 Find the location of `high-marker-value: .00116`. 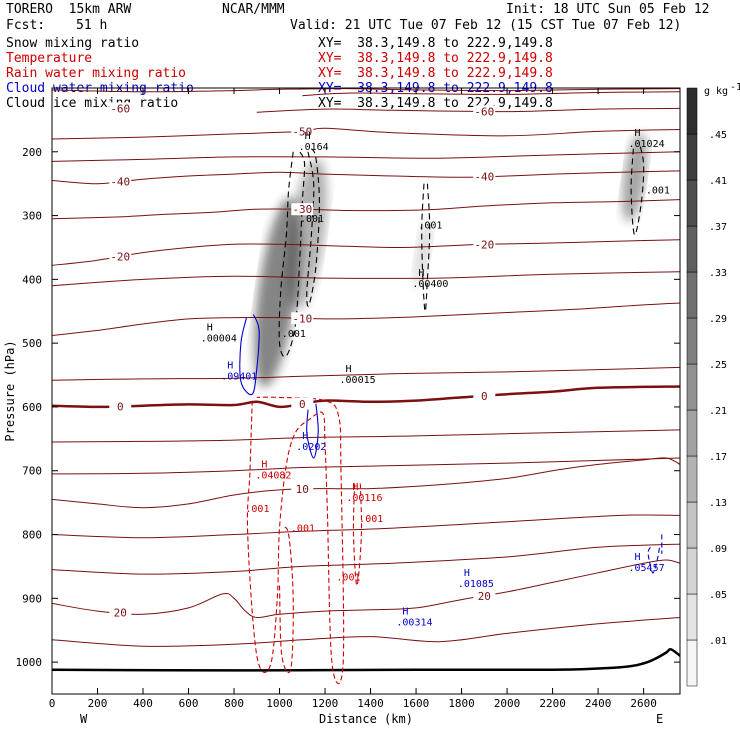

high-marker-value: .00116 is located at coordinates (364, 498).